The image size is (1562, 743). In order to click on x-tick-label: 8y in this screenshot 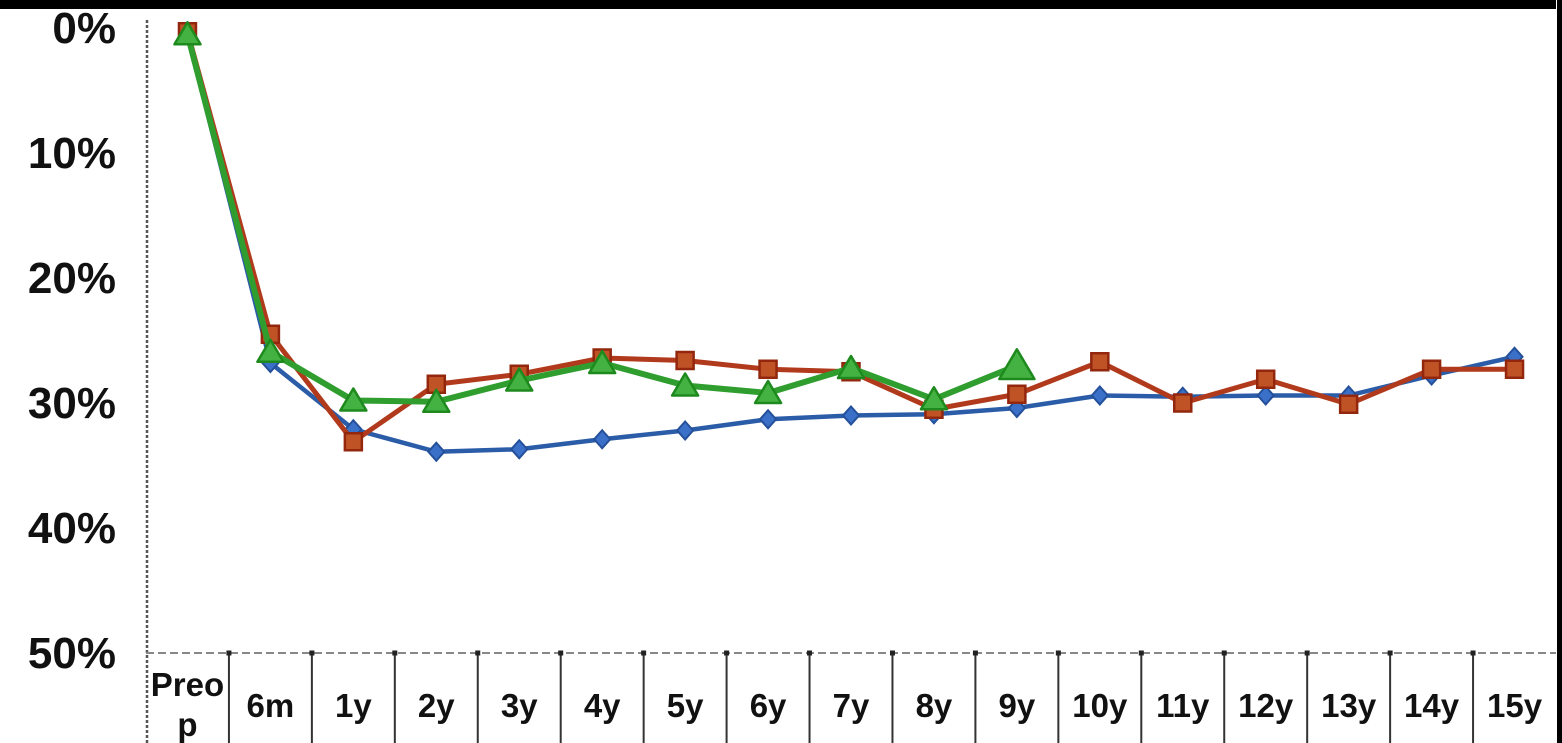, I will do `click(934, 705)`.